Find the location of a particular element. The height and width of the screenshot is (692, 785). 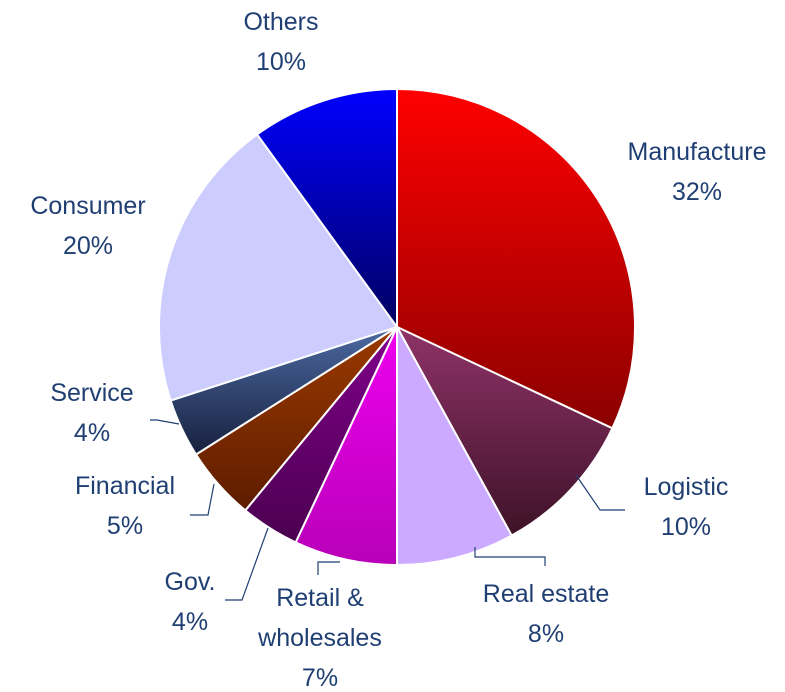

leader-line-logistic is located at coordinates (600, 492).